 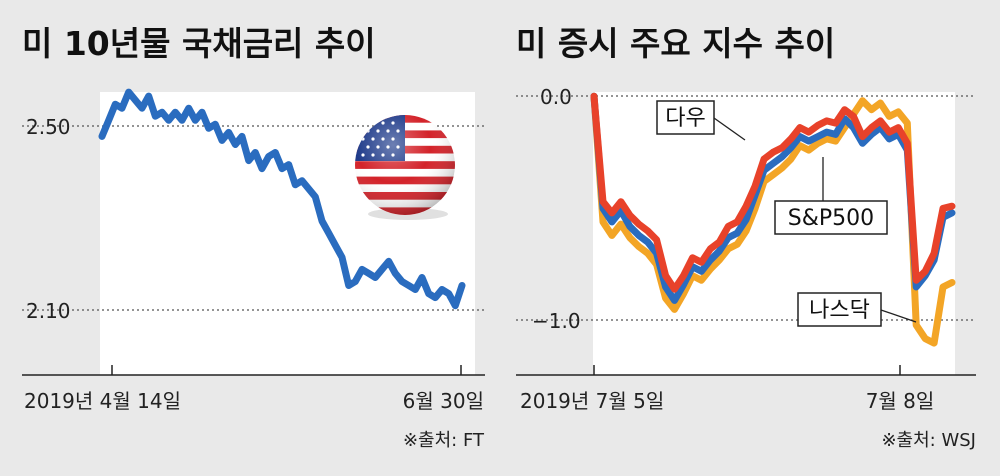 What do you see at coordinates (556, 97) in the screenshot?
I see `stocks-ytick-zero: 0.0` at bounding box center [556, 97].